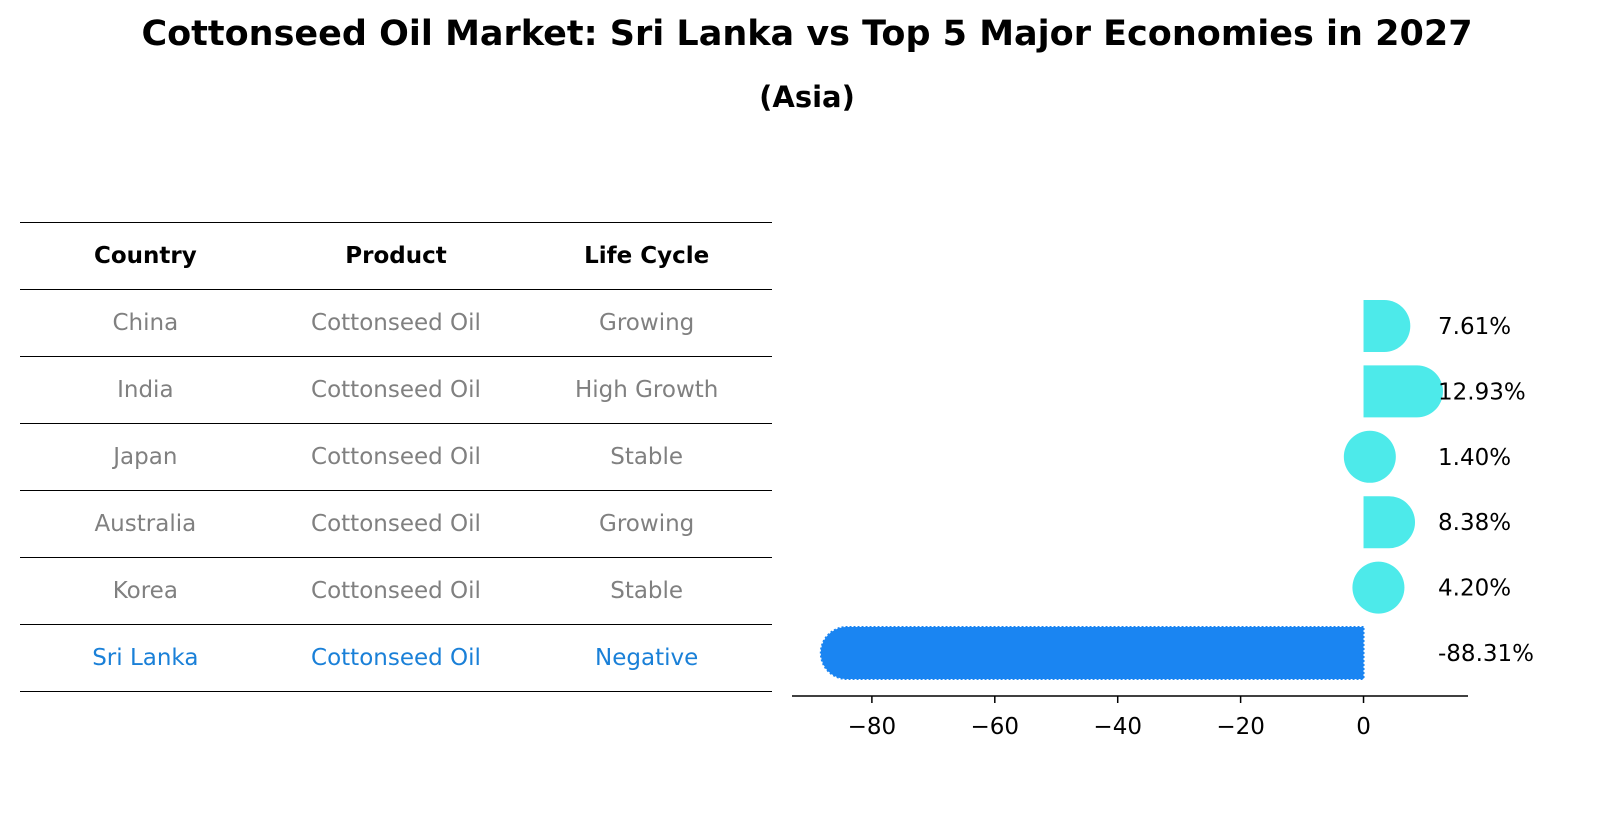  What do you see at coordinates (145, 323) in the screenshot?
I see `cell-country: China` at bounding box center [145, 323].